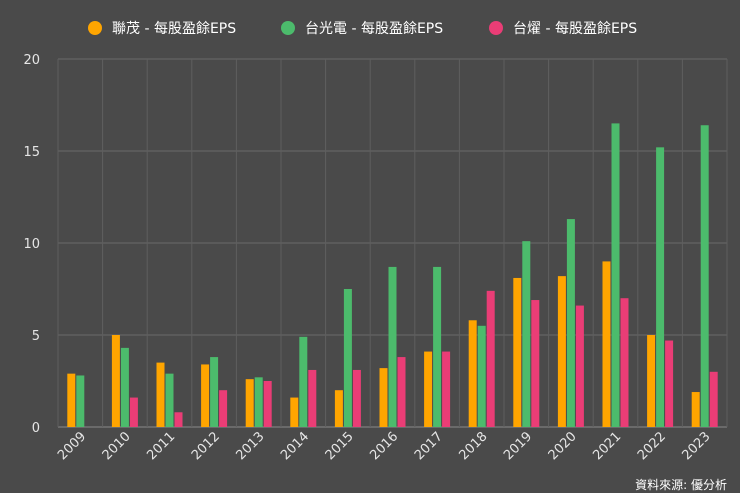  Describe the element at coordinates (713, 399) in the screenshot. I see `bar-2023-s2` at that location.